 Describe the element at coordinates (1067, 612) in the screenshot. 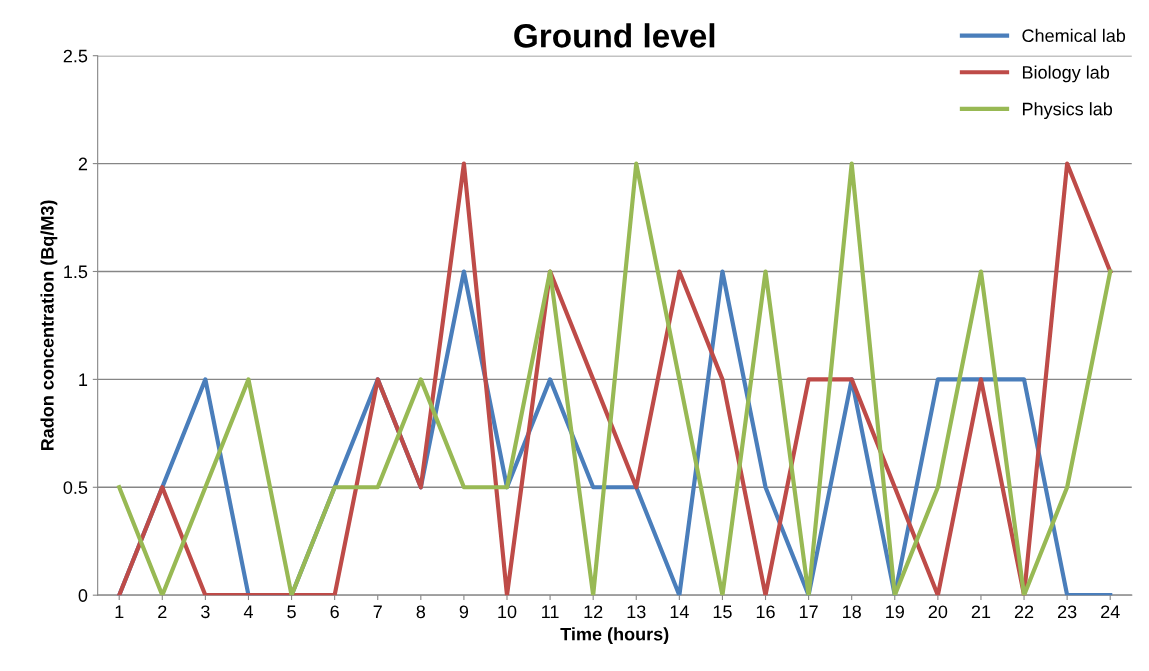

I see `x-tick-label: 23` at that location.